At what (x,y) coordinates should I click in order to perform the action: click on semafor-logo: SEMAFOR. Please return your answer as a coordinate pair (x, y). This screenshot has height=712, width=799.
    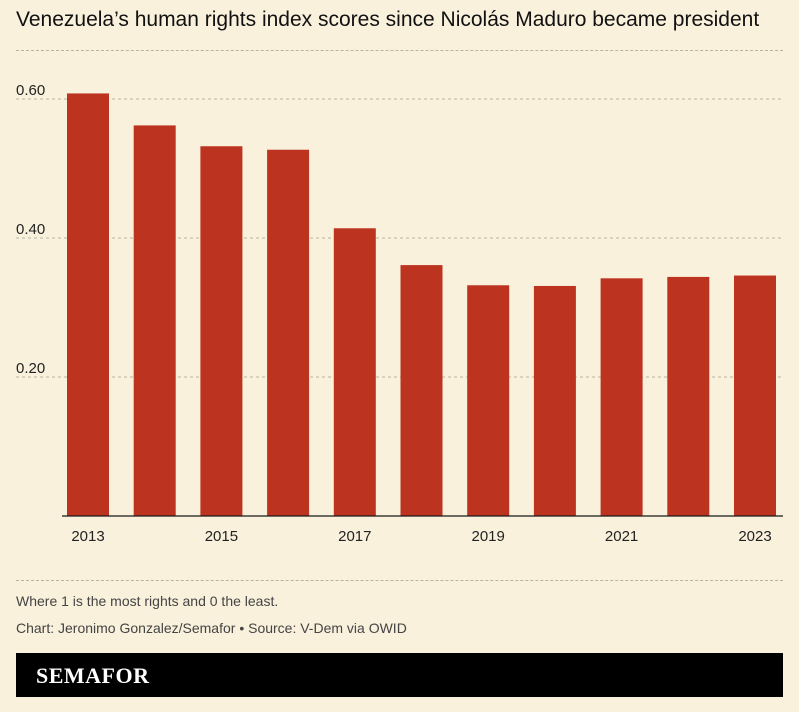
    Looking at the image, I should click on (93, 675).